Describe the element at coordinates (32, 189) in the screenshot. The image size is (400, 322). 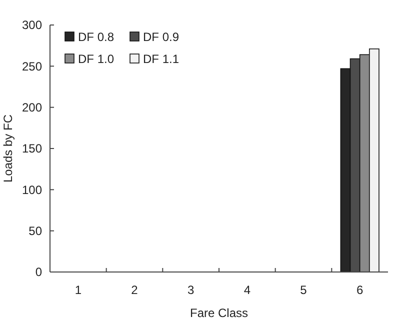
I see `y-tick-label: 100` at that location.